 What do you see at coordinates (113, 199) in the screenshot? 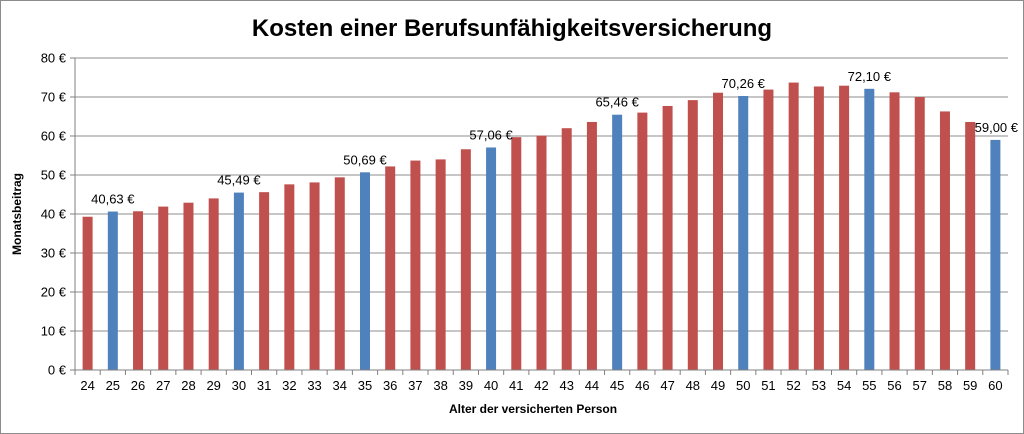
I see `data-label: 40,63 €` at bounding box center [113, 199].